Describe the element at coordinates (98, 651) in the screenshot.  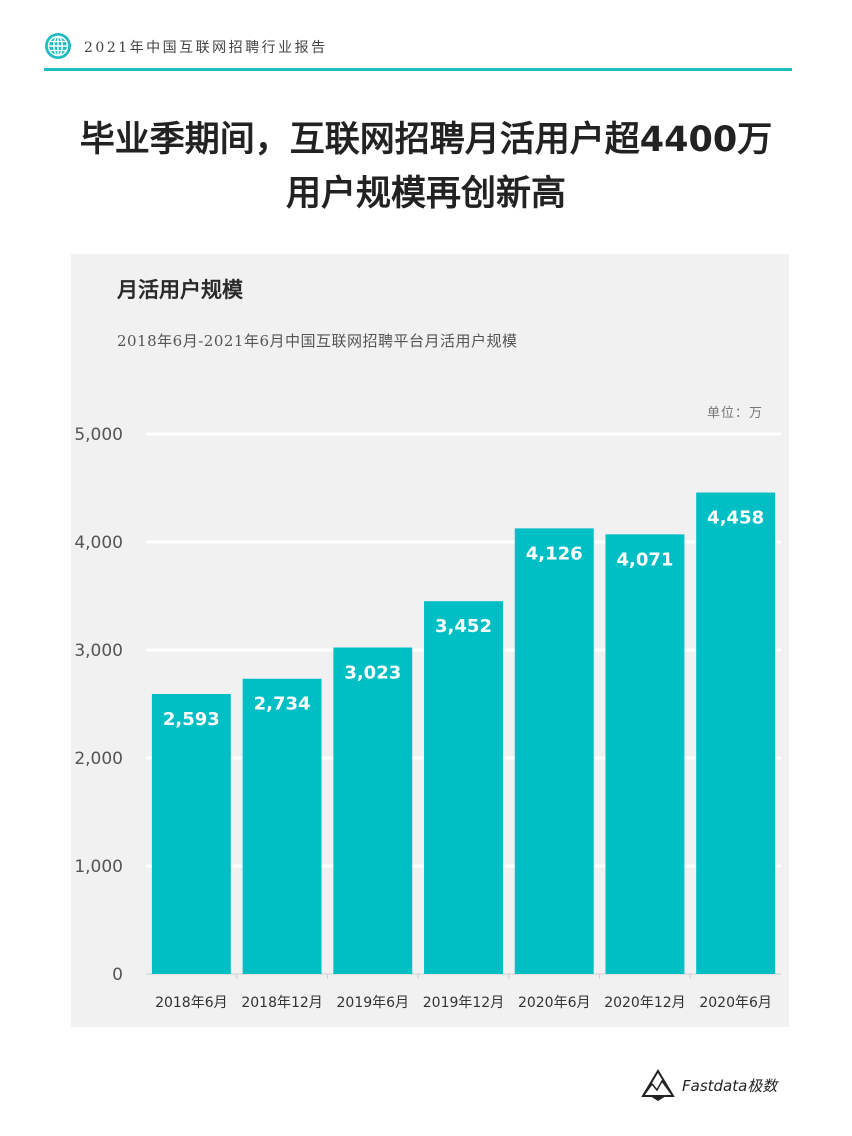
I see `y-tick-label: 3,000` at that location.